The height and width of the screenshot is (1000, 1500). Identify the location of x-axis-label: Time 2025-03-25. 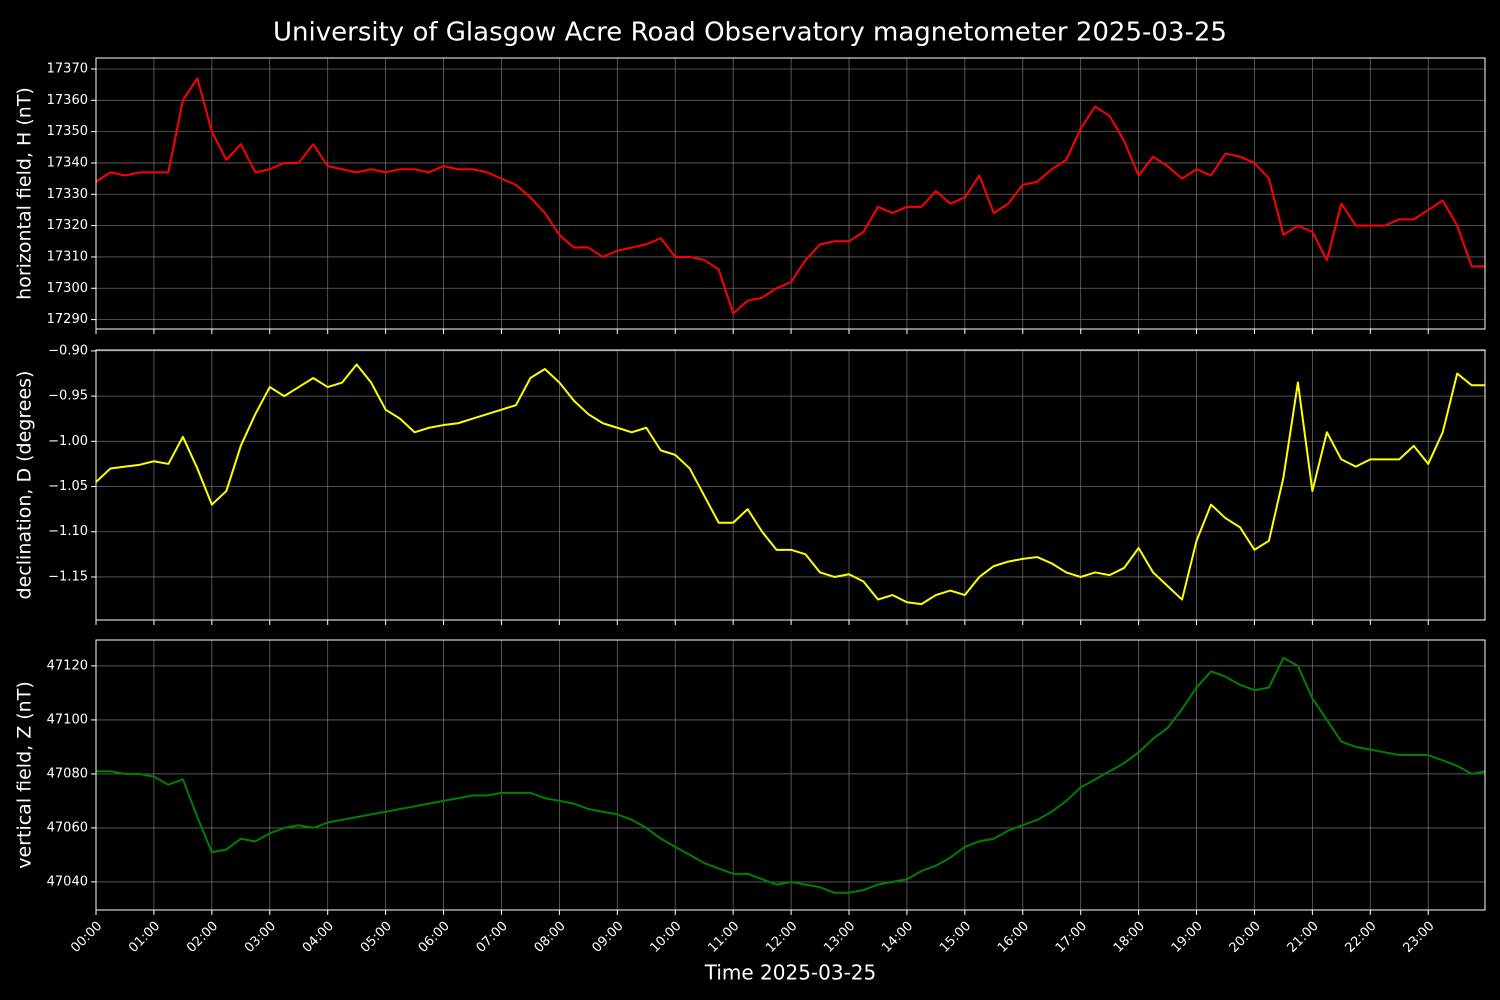
(790, 973).